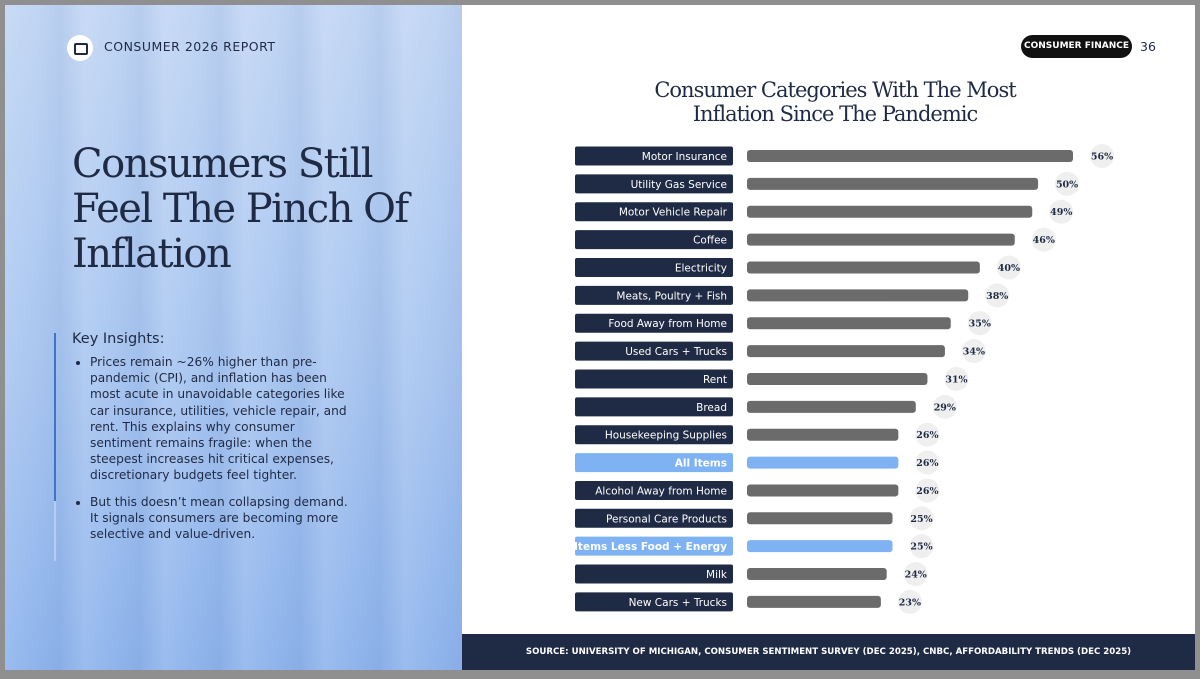 This screenshot has width=1200, height=679. What do you see at coordinates (666, 436) in the screenshot?
I see `category-label: Housekeeping Supplies` at bounding box center [666, 436].